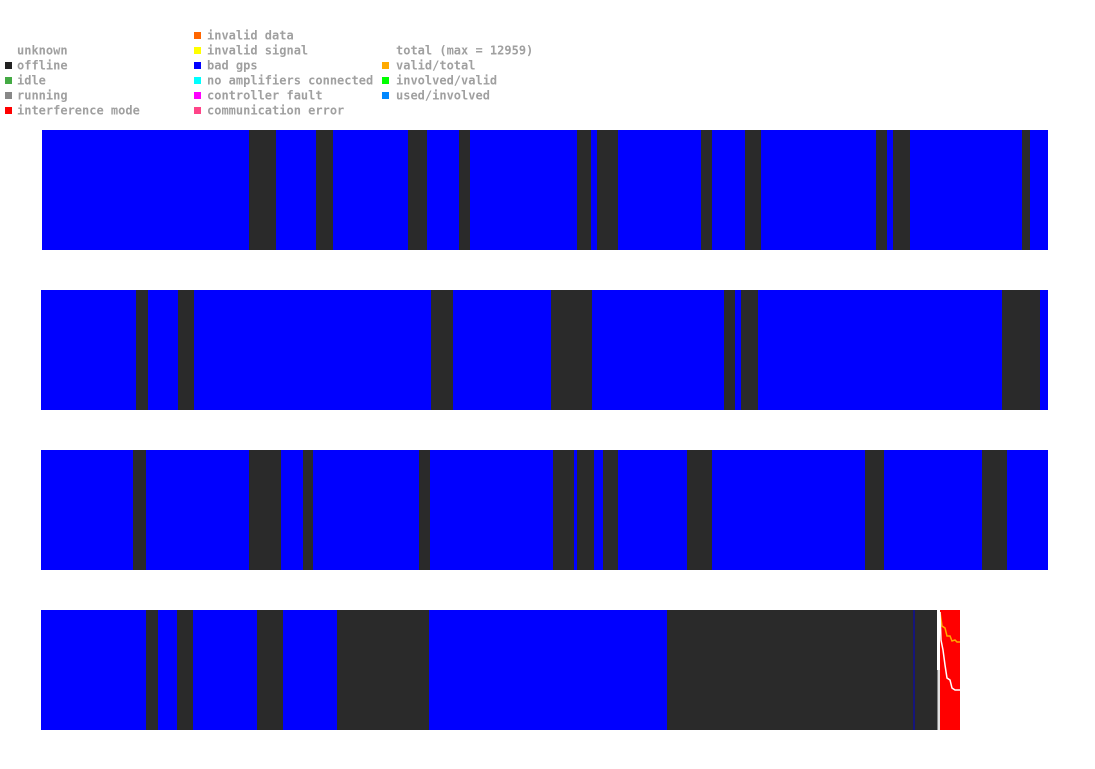 The width and height of the screenshot is (1095, 769). I want to click on legend-label: used/involved, so click(443, 96).